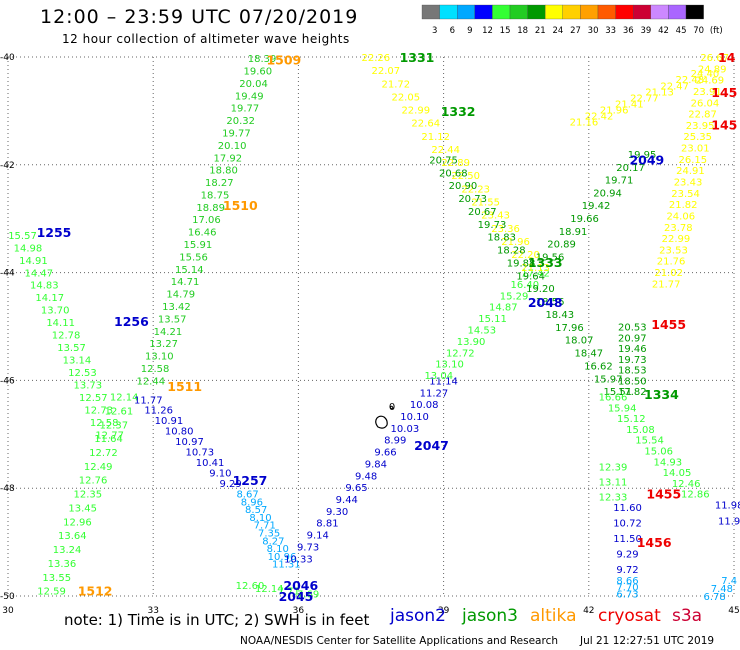 The height and width of the screenshot is (650, 740). Describe the element at coordinates (71, 348) in the screenshot. I see `swh-value-label: 13.57` at that location.